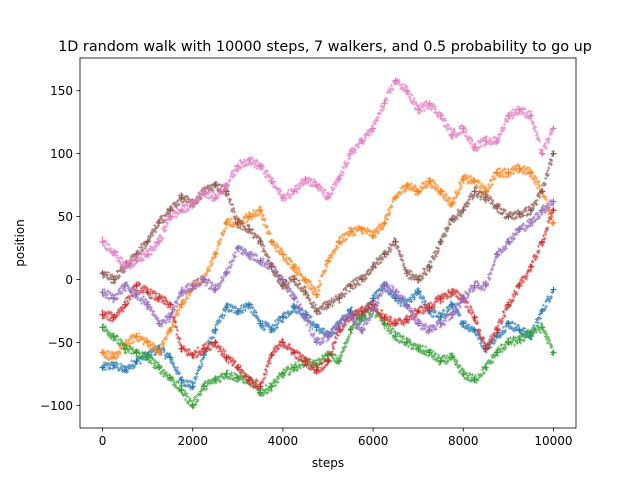 This screenshot has width=640, height=480. What do you see at coordinates (192, 441) in the screenshot?
I see `x-tick-label: 2000` at bounding box center [192, 441].